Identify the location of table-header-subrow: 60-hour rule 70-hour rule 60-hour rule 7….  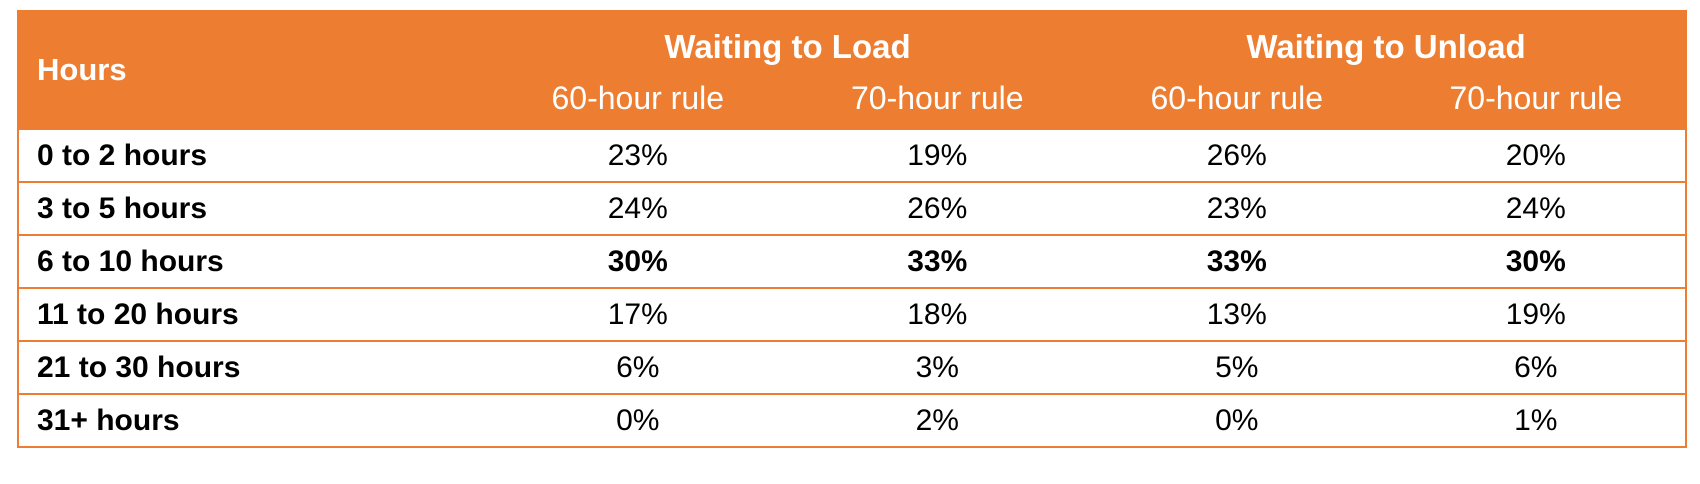
(852, 98).